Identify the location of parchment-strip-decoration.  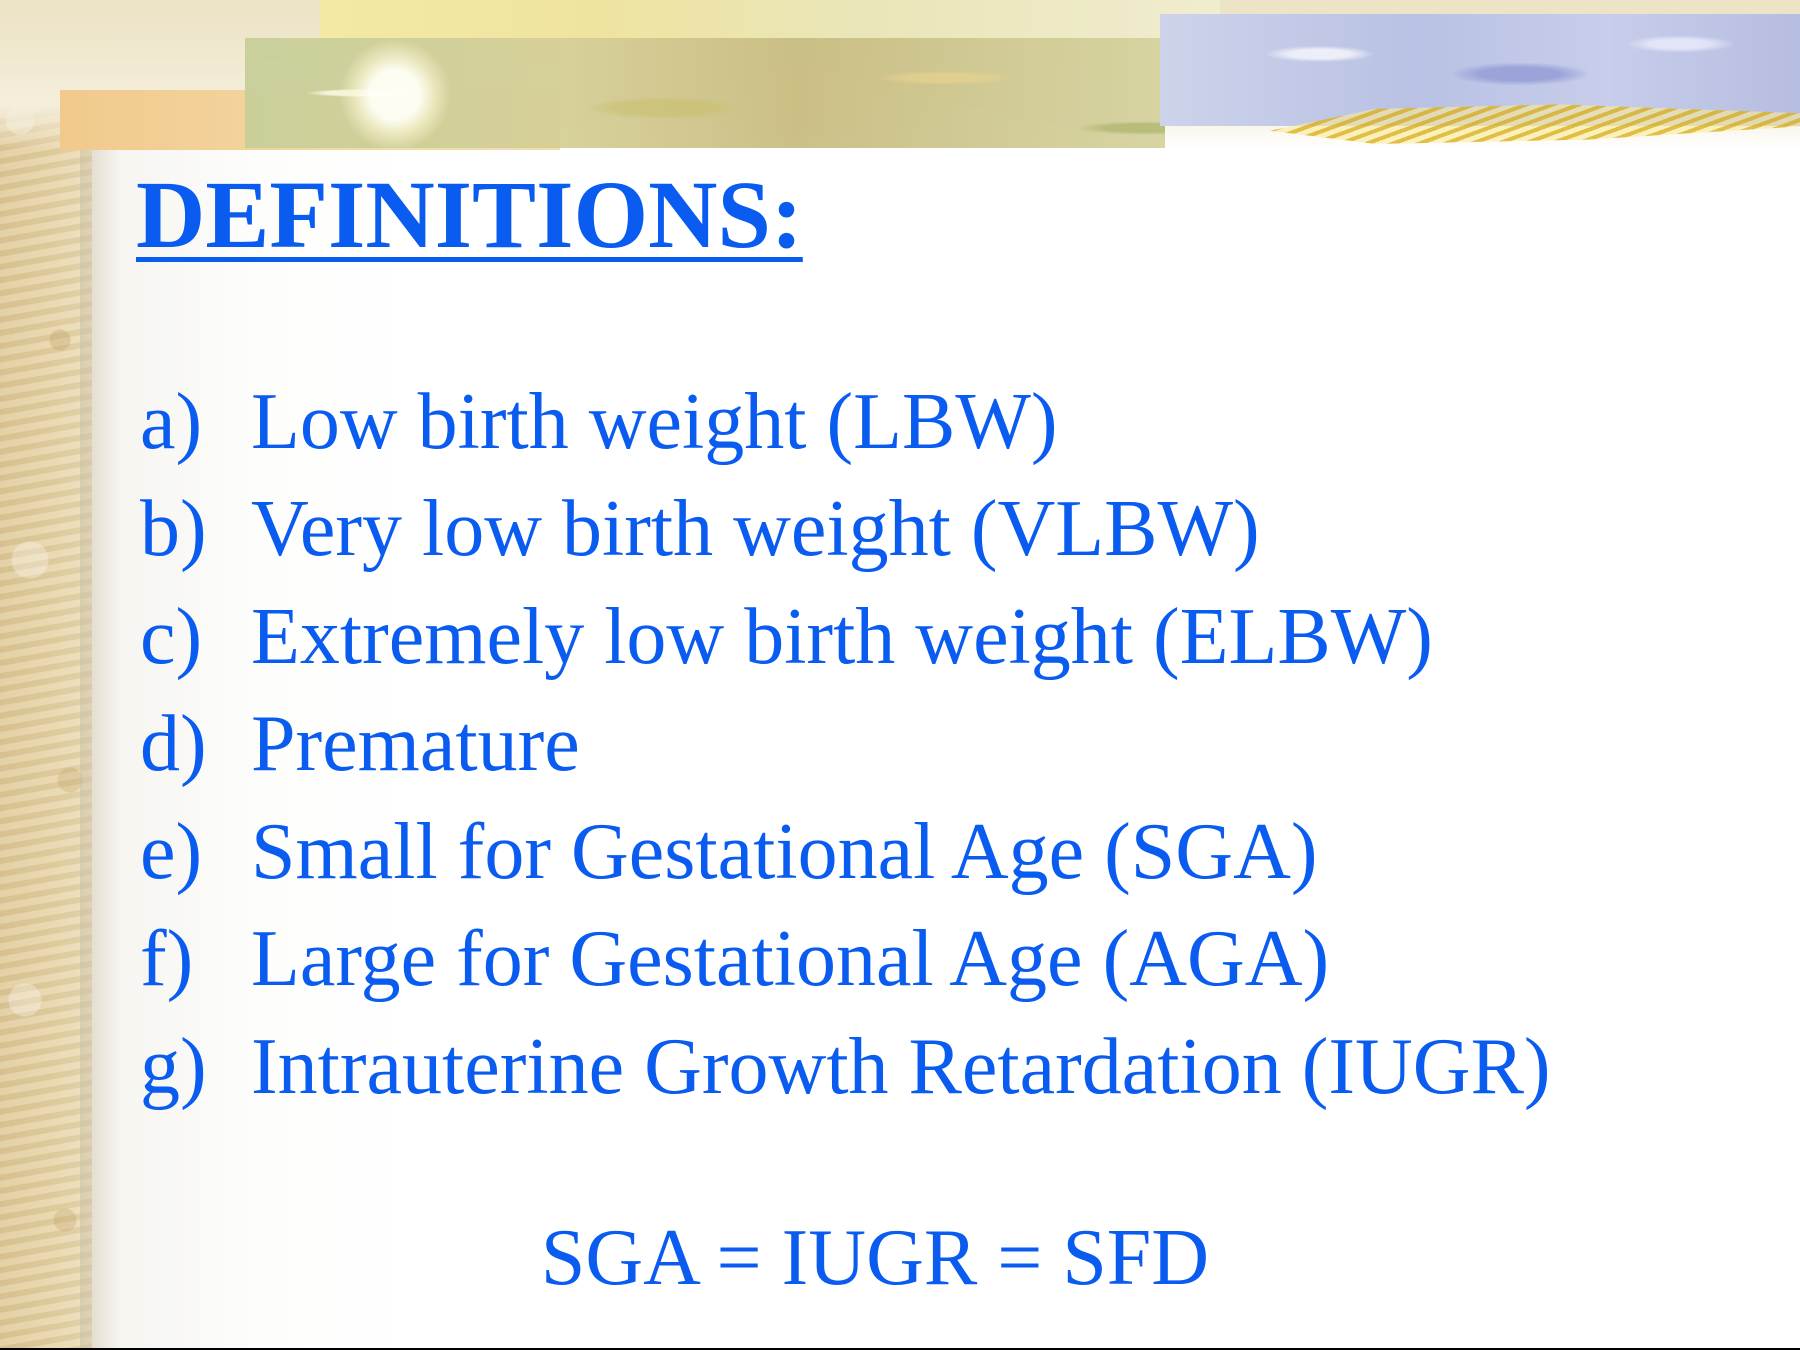
(46, 675).